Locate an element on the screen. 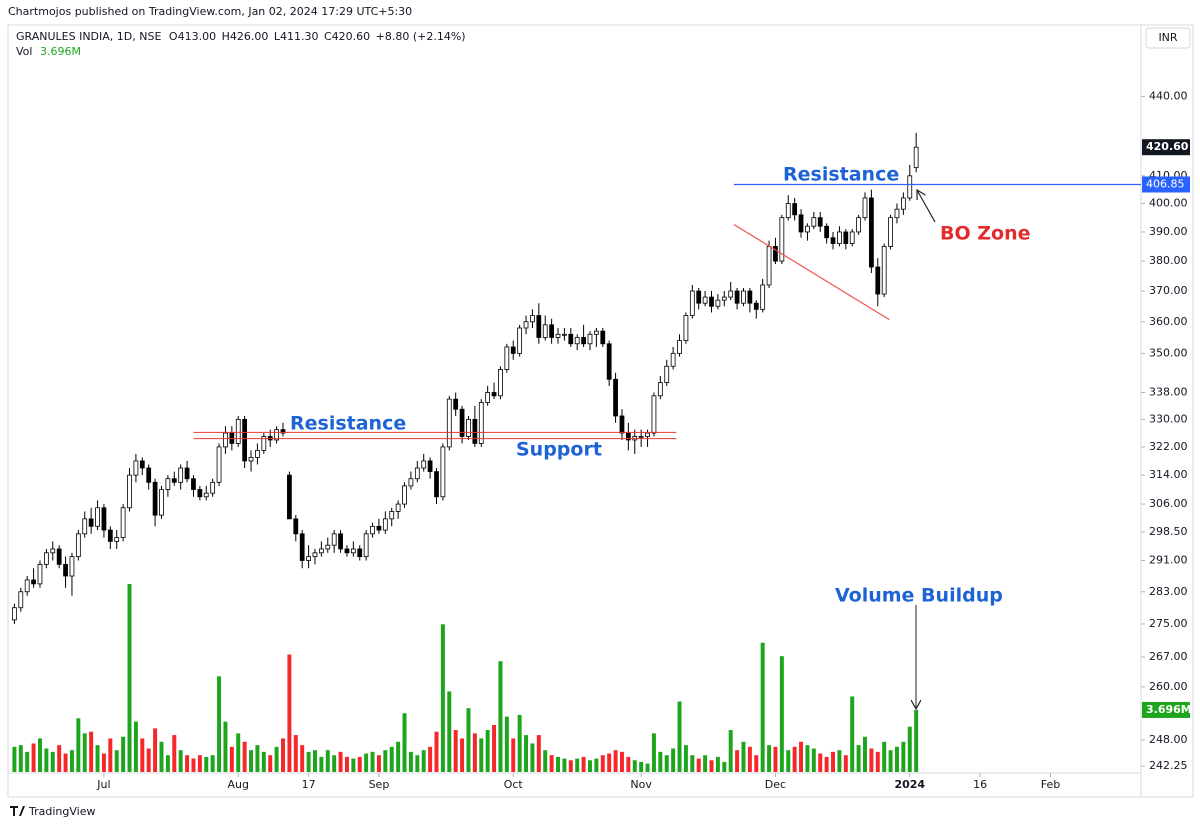  y-tick-label: 322.00 is located at coordinates (1168, 446).